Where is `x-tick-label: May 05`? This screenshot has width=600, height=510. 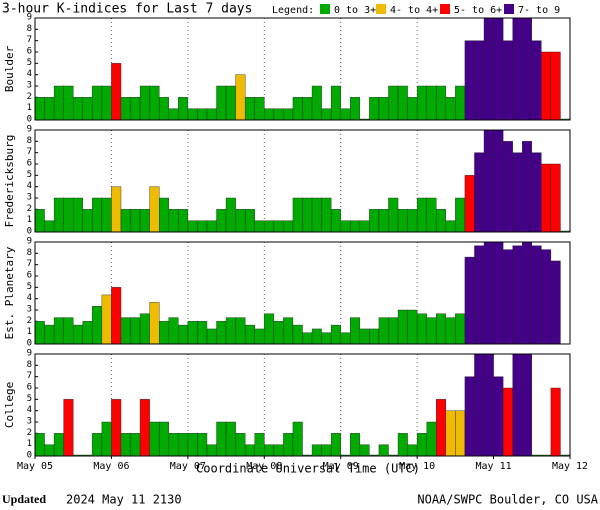
x-tick-label: May 05 is located at coordinates (35, 466).